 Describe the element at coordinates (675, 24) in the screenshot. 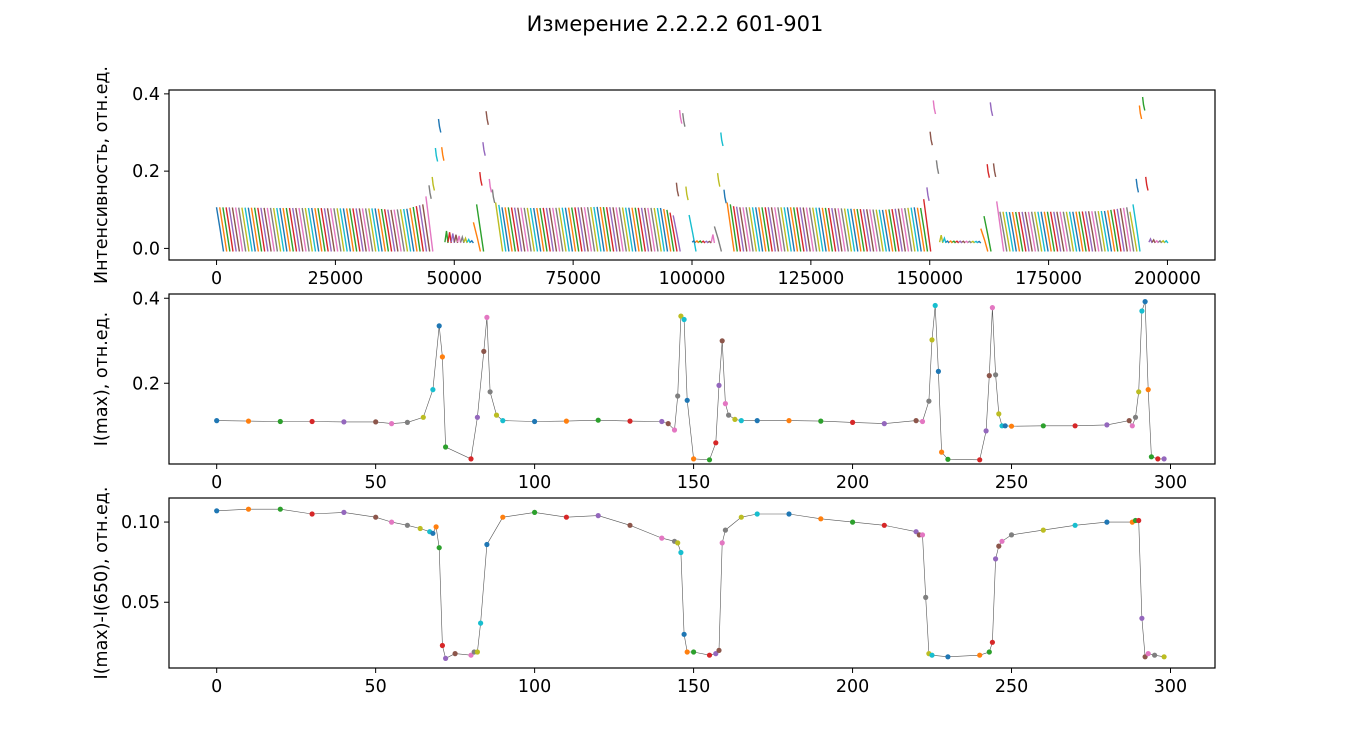

I see `chart-title: Измерение 2.2.2.2 601-901` at that location.